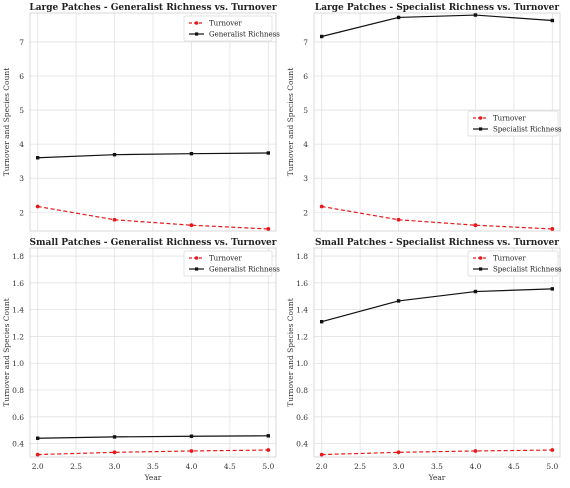 Image resolution: width=570 pixels, height=488 pixels. Describe the element at coordinates (76, 466) in the screenshot. I see `x-tick-label: 2.5` at that location.